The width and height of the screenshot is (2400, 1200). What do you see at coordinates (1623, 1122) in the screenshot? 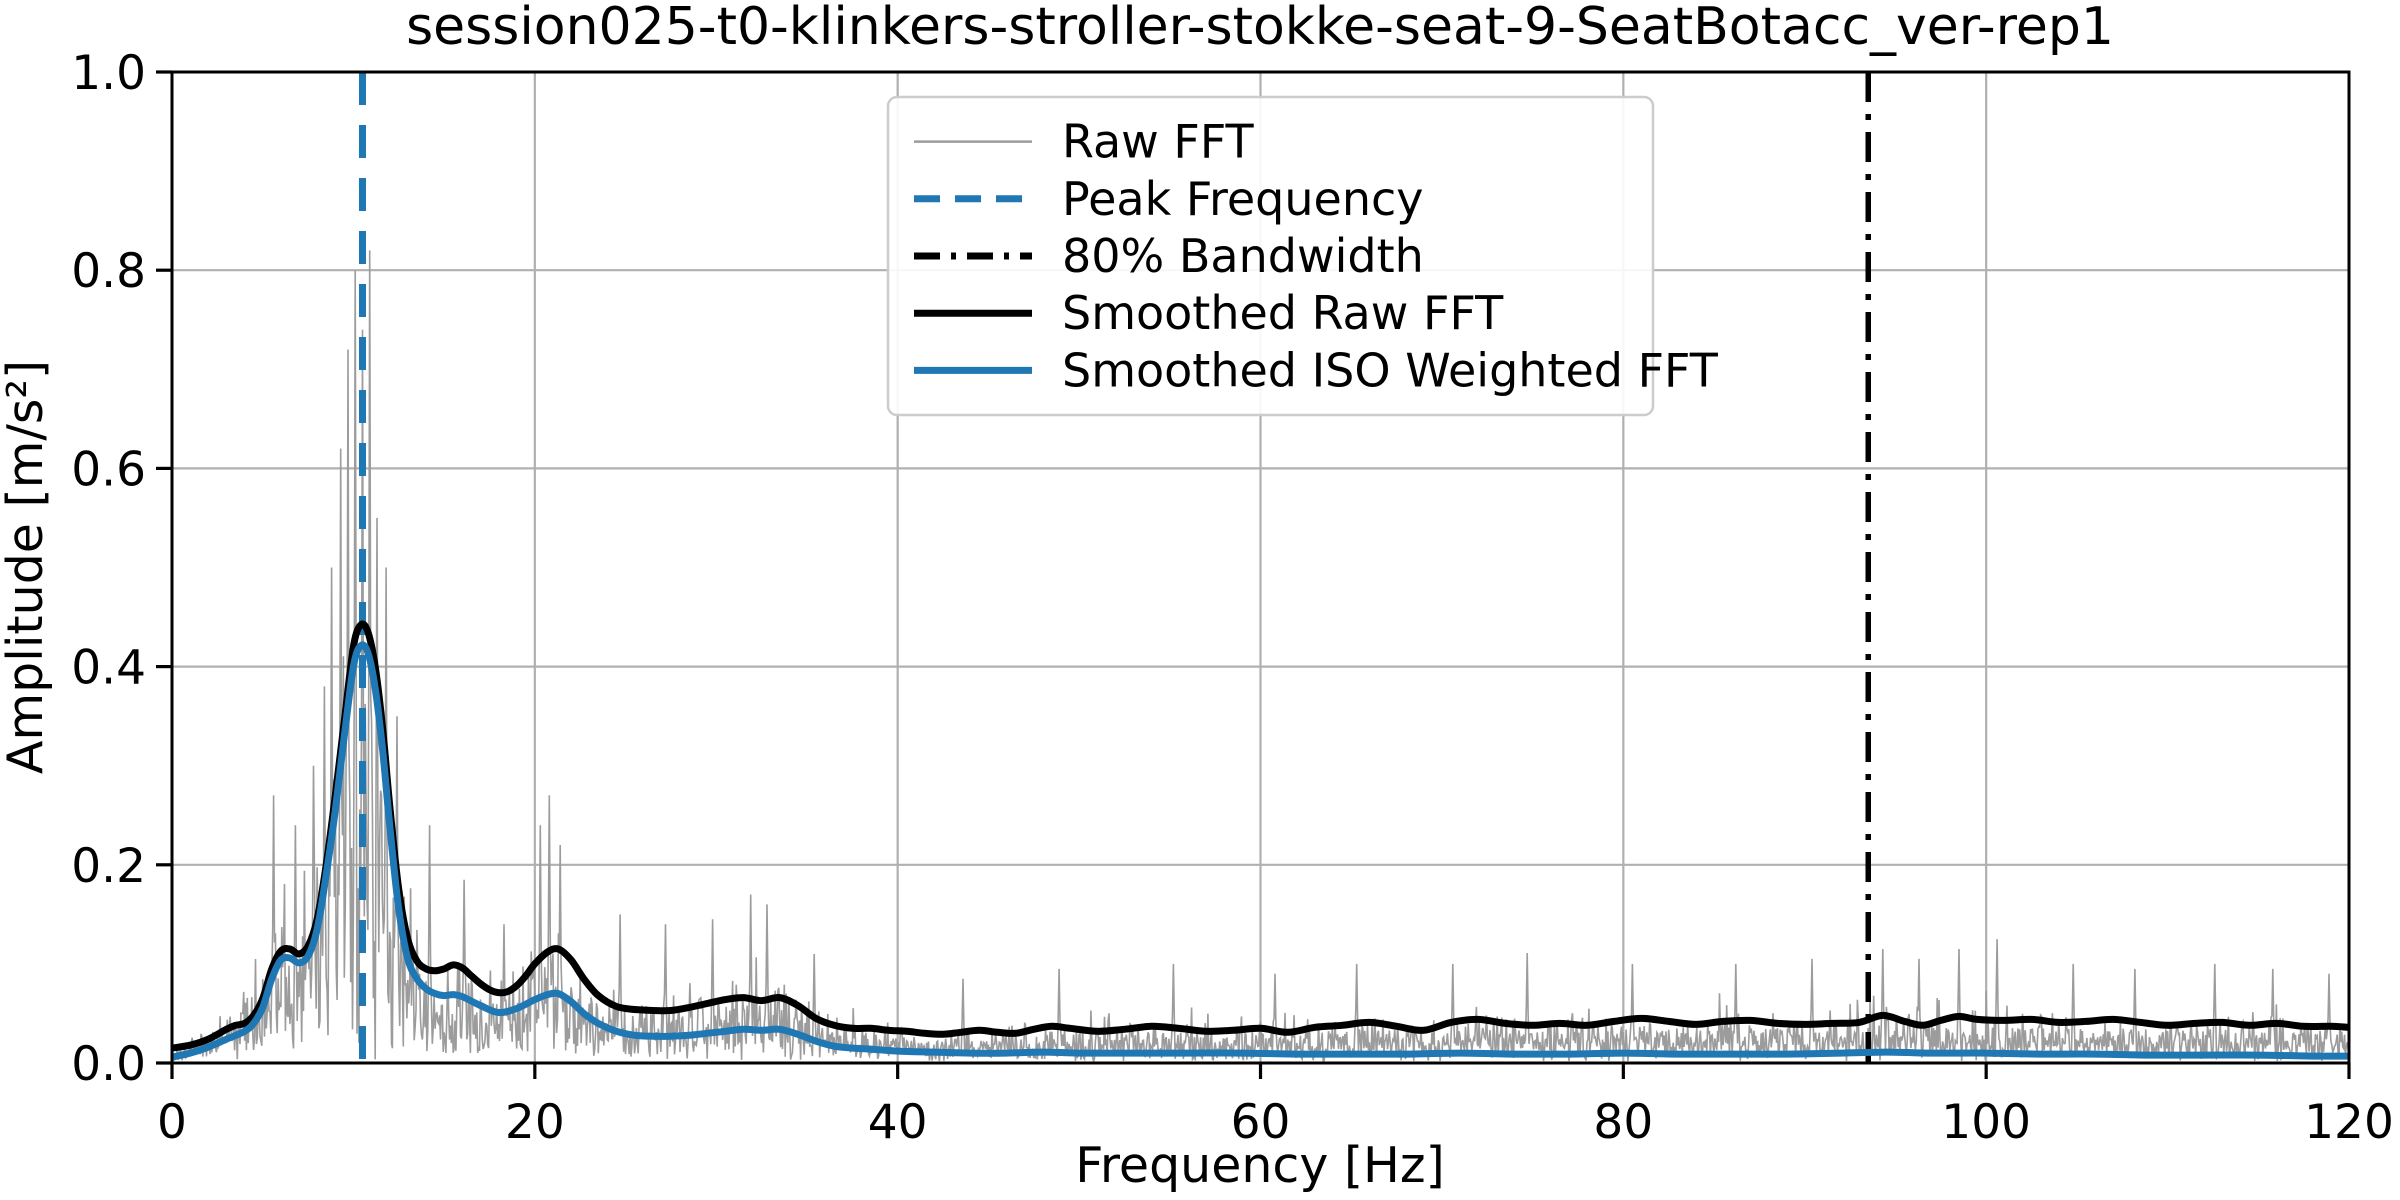
I see `x-tick-label: 80` at bounding box center [1623, 1122].